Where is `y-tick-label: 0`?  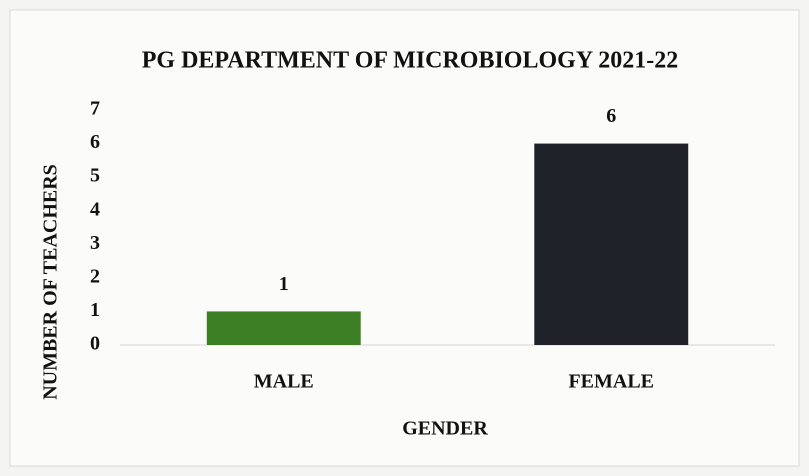 y-tick-label: 0 is located at coordinates (95, 344).